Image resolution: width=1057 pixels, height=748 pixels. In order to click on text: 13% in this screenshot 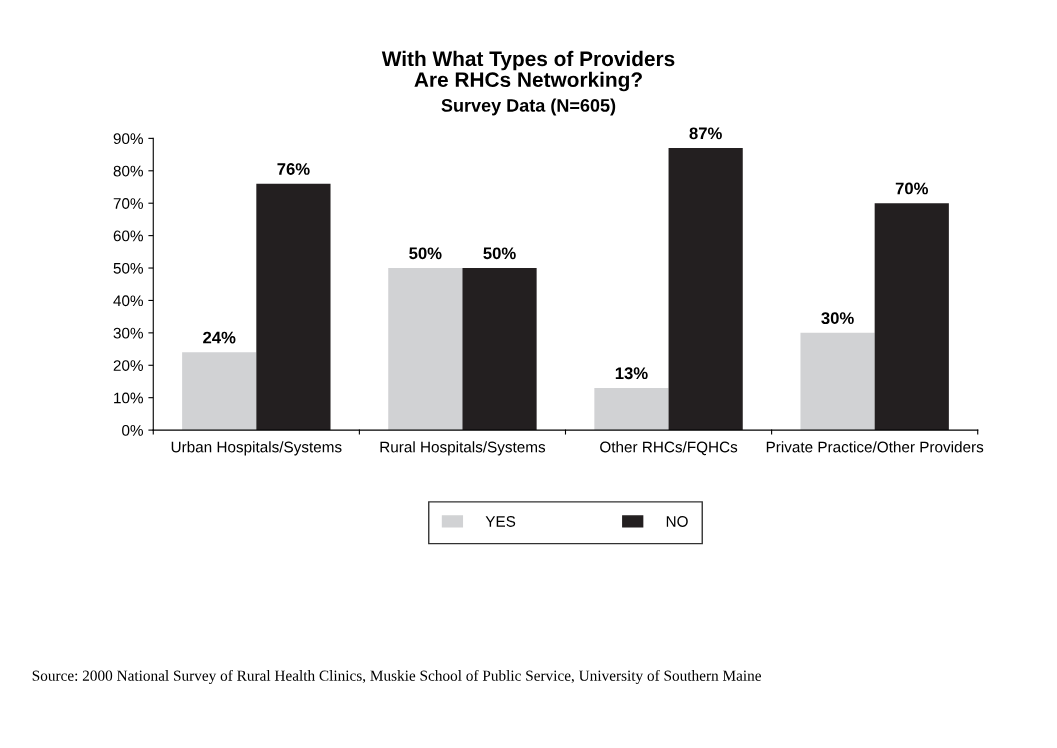, I will do `click(631, 373)`.